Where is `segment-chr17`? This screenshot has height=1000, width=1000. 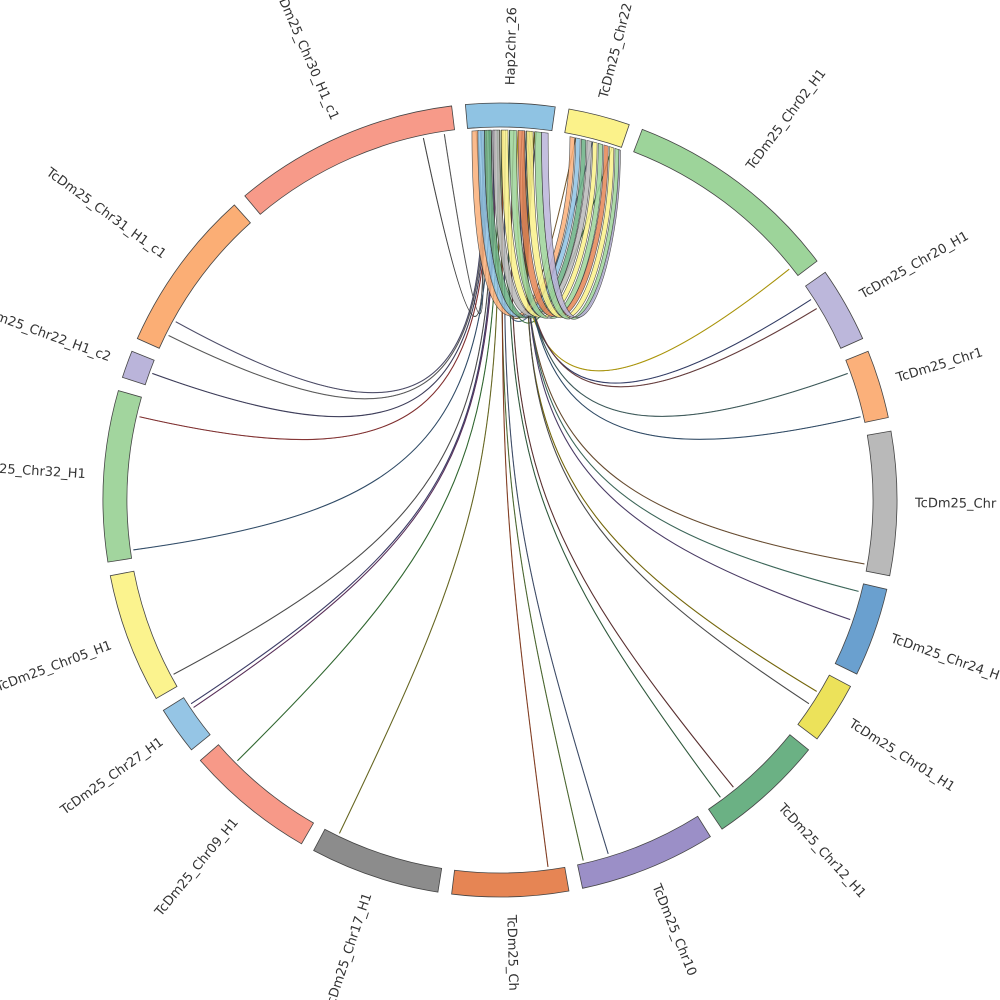
segment-chr17 is located at coordinates (378, 860).